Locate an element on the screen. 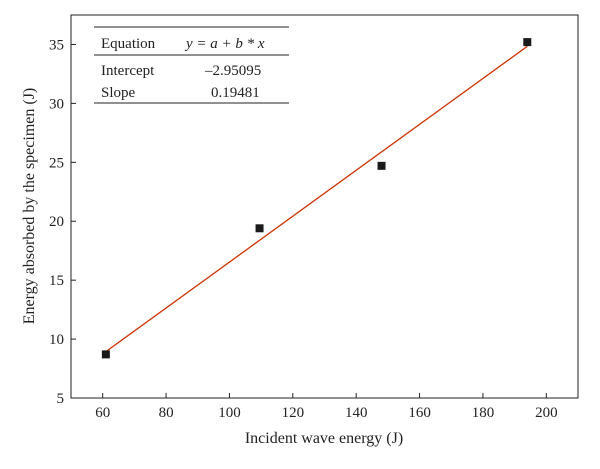 The width and height of the screenshot is (600, 469). y-tick-label: 35 is located at coordinates (56, 45).